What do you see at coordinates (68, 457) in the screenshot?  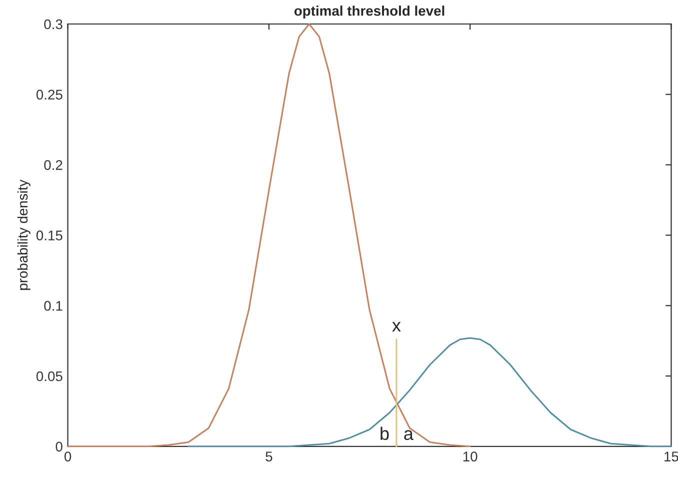 I see `x-tick-label: 0` at bounding box center [68, 457].